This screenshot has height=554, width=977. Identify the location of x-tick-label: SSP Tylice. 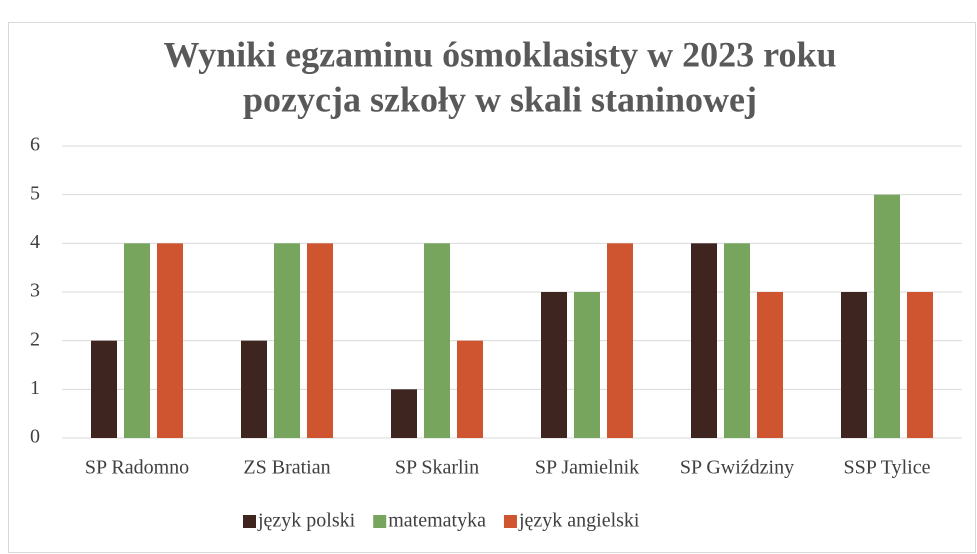
(887, 468).